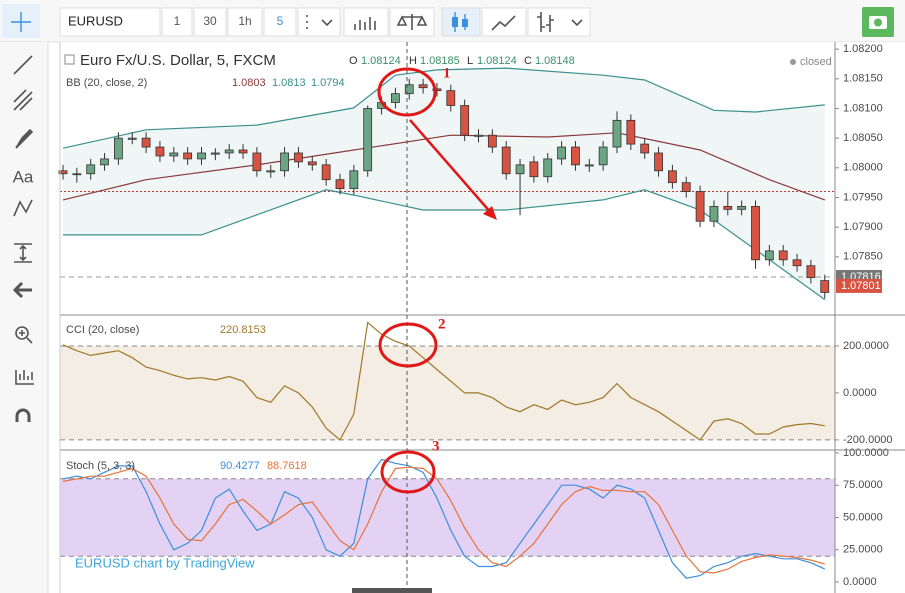  What do you see at coordinates (461, 22) in the screenshot?
I see `candles-button` at bounding box center [461, 22].